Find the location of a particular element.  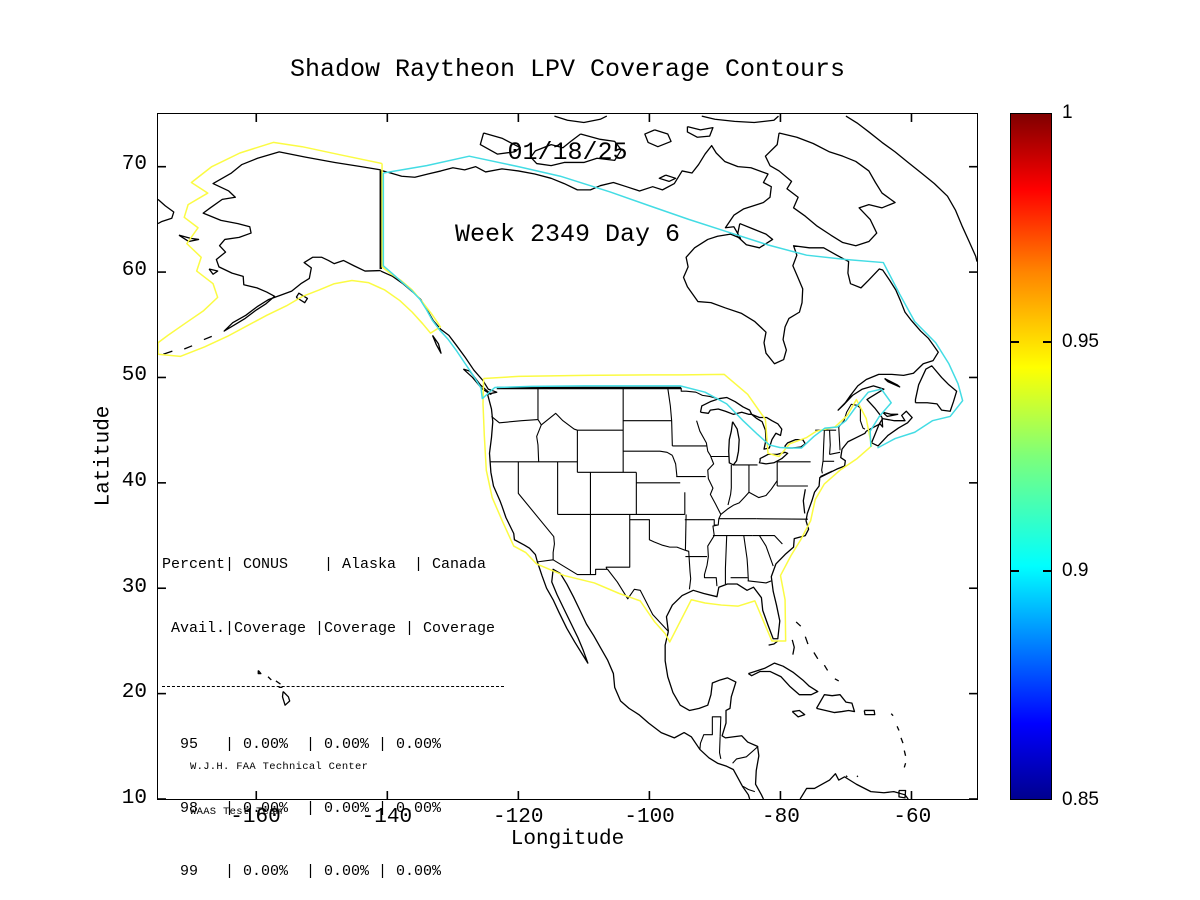

coverage-table-header: Avail.|Coverage |Coverage | Coverage is located at coordinates (329, 629).